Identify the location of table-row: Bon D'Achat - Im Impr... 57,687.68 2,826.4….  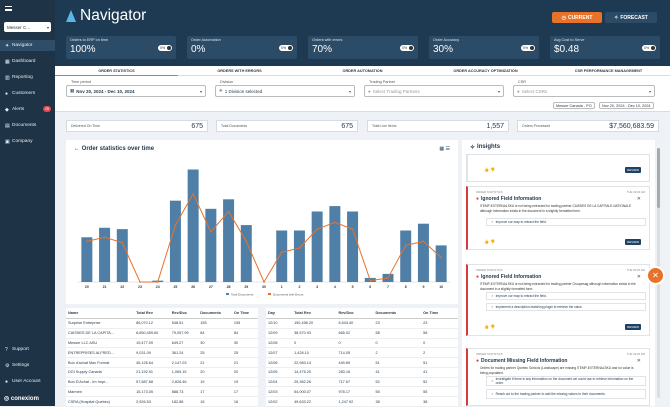
(162, 382).